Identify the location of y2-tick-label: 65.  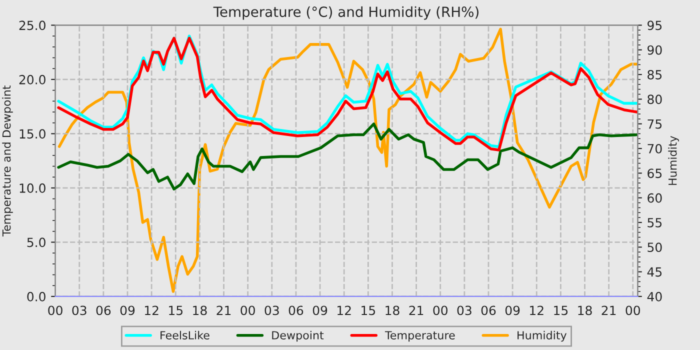
(655, 173).